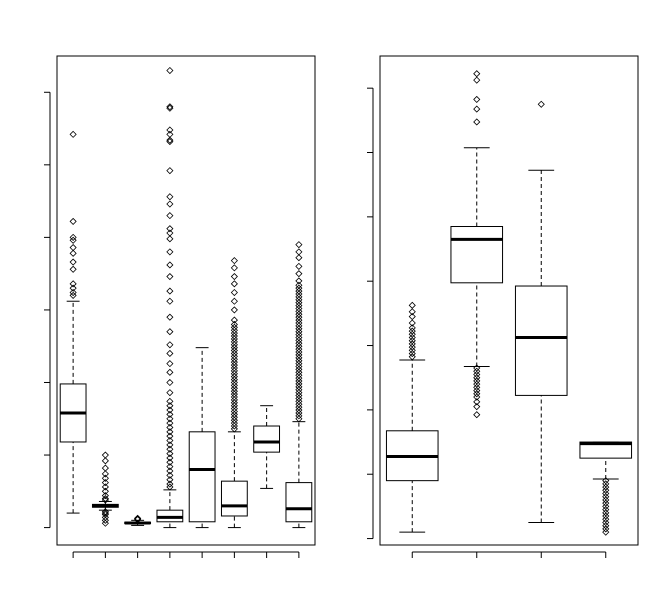 This screenshot has width=650, height=605. What do you see at coordinates (477, 314) in the screenshot?
I see `box-no100` at bounding box center [477, 314].